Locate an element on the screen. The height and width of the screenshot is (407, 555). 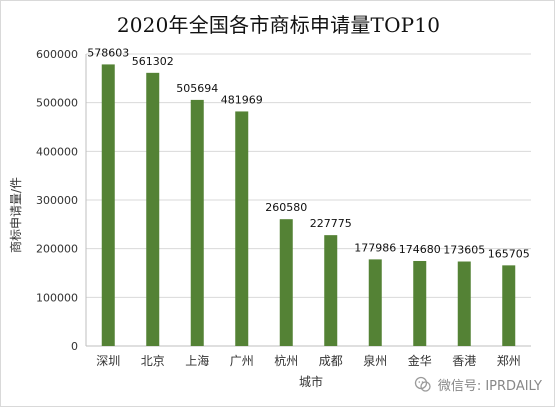
y-tick-label: 500000 is located at coordinates (57, 103).